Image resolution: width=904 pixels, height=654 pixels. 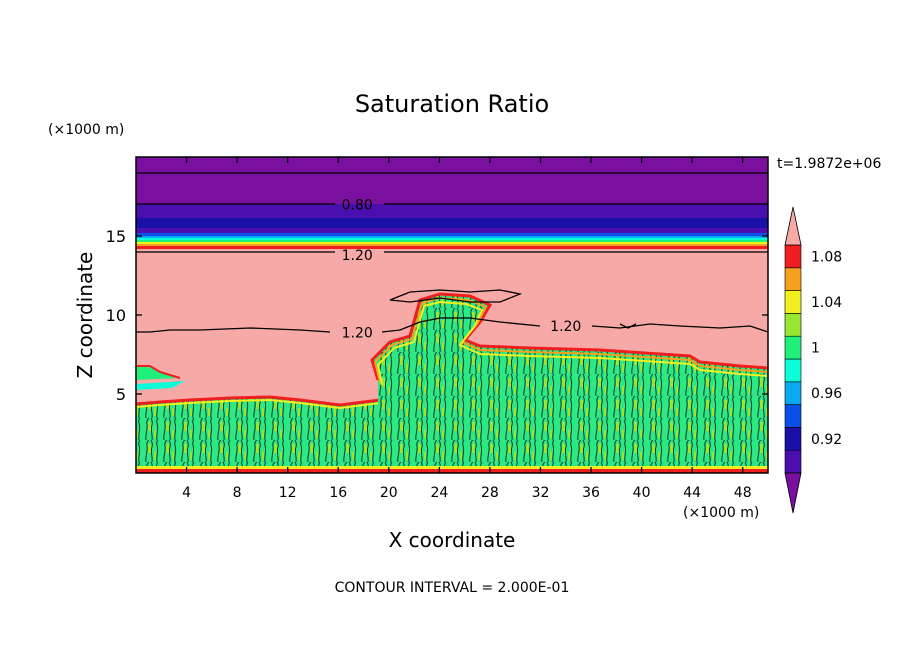 What do you see at coordinates (692, 493) in the screenshot?
I see `x-tick-label: 44` at bounding box center [692, 493].